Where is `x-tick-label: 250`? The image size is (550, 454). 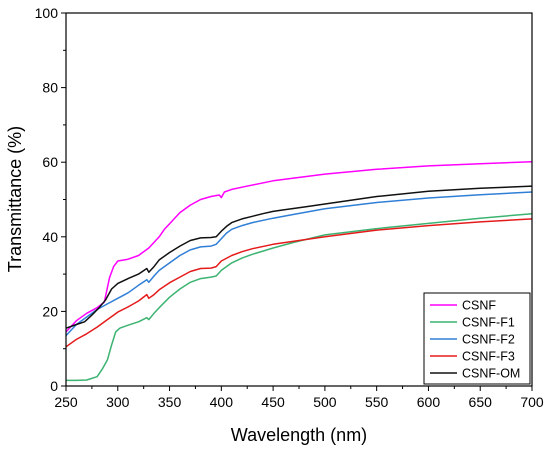 x-tick-label: 250 is located at coordinates (66, 402).